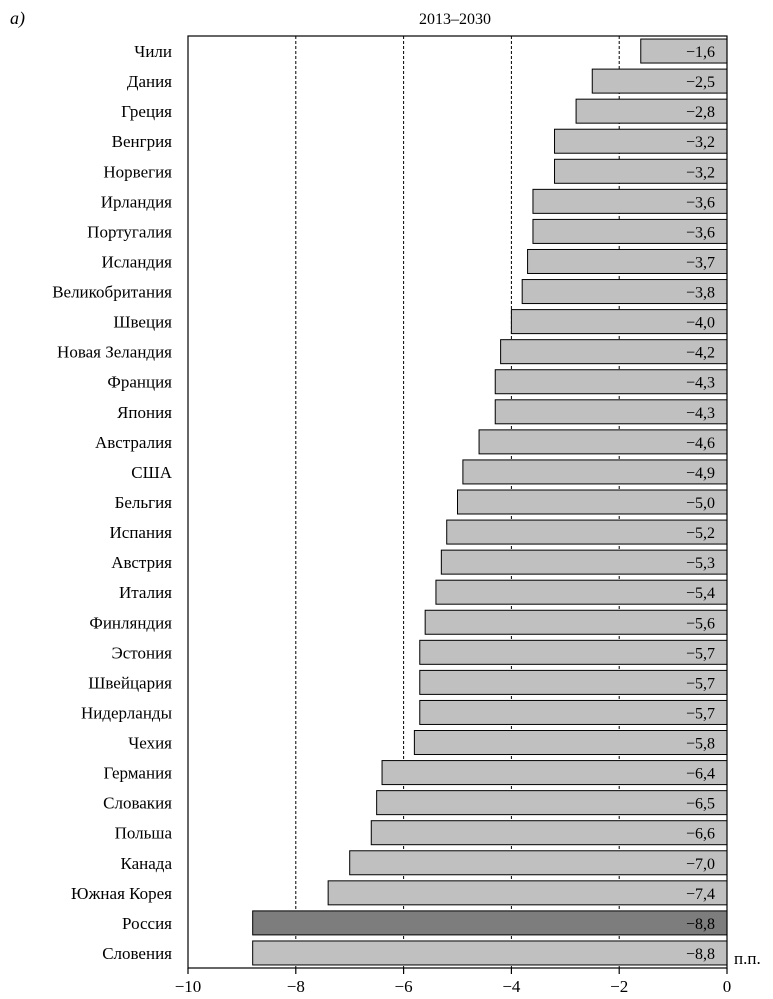 Image resolution: width=773 pixels, height=999 pixels. I want to click on chart-title: 2013–2030, so click(455, 19).